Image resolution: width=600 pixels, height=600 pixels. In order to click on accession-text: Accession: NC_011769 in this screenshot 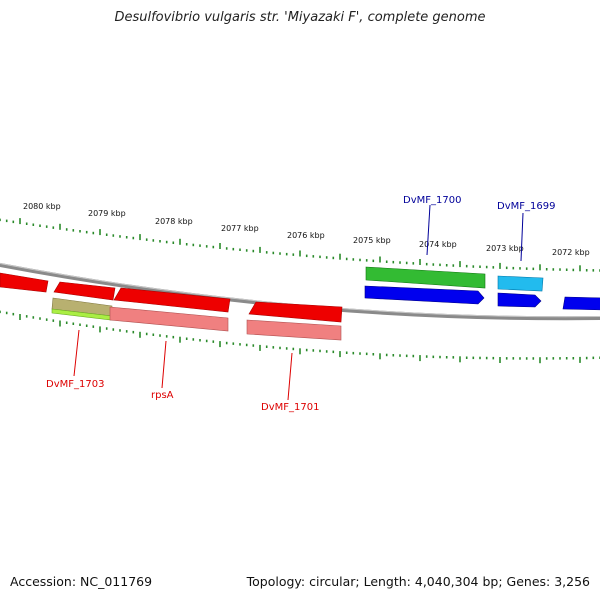, I will do `click(81, 581)`.